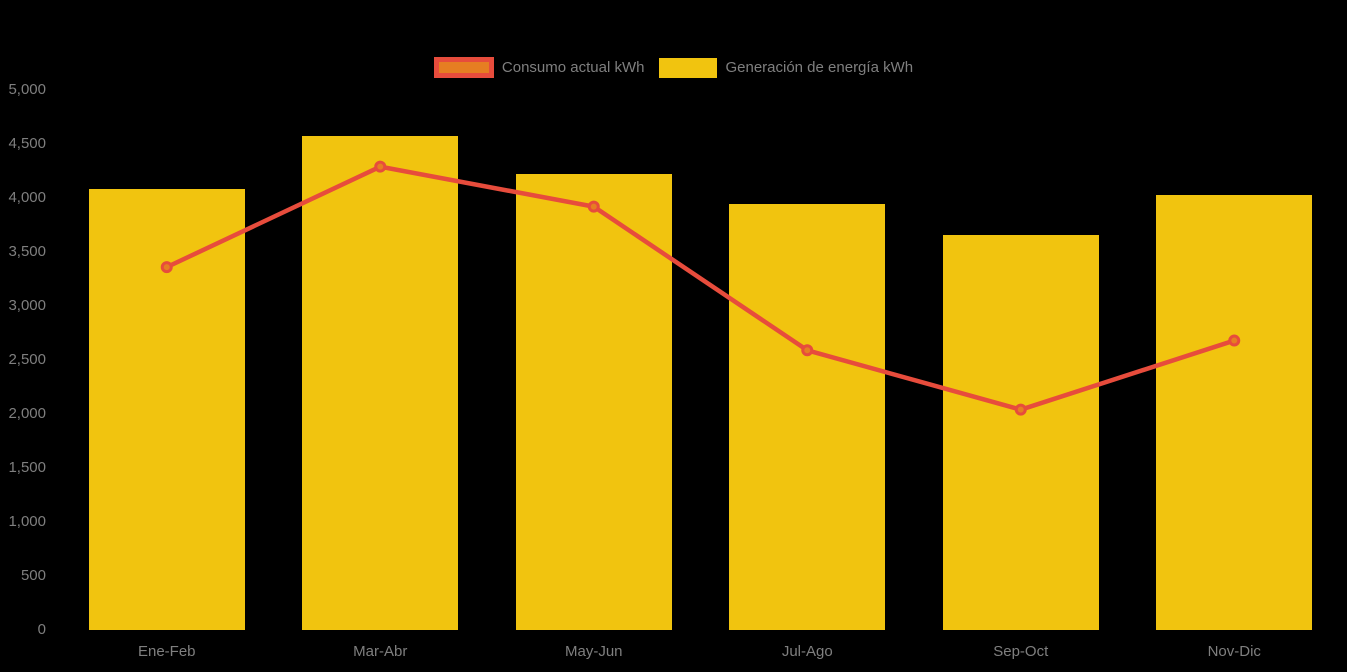  What do you see at coordinates (27, 413) in the screenshot?
I see `y-tick-label: 2,000` at bounding box center [27, 413].